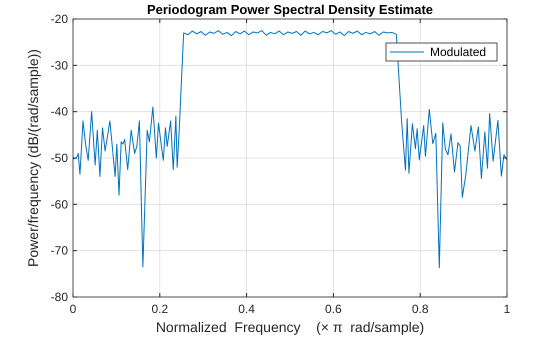 The image size is (560, 337). Describe the element at coordinates (33, 158) in the screenshot. I see `y-axis-title: Power/frequency (dB/(rad/sample))` at that location.